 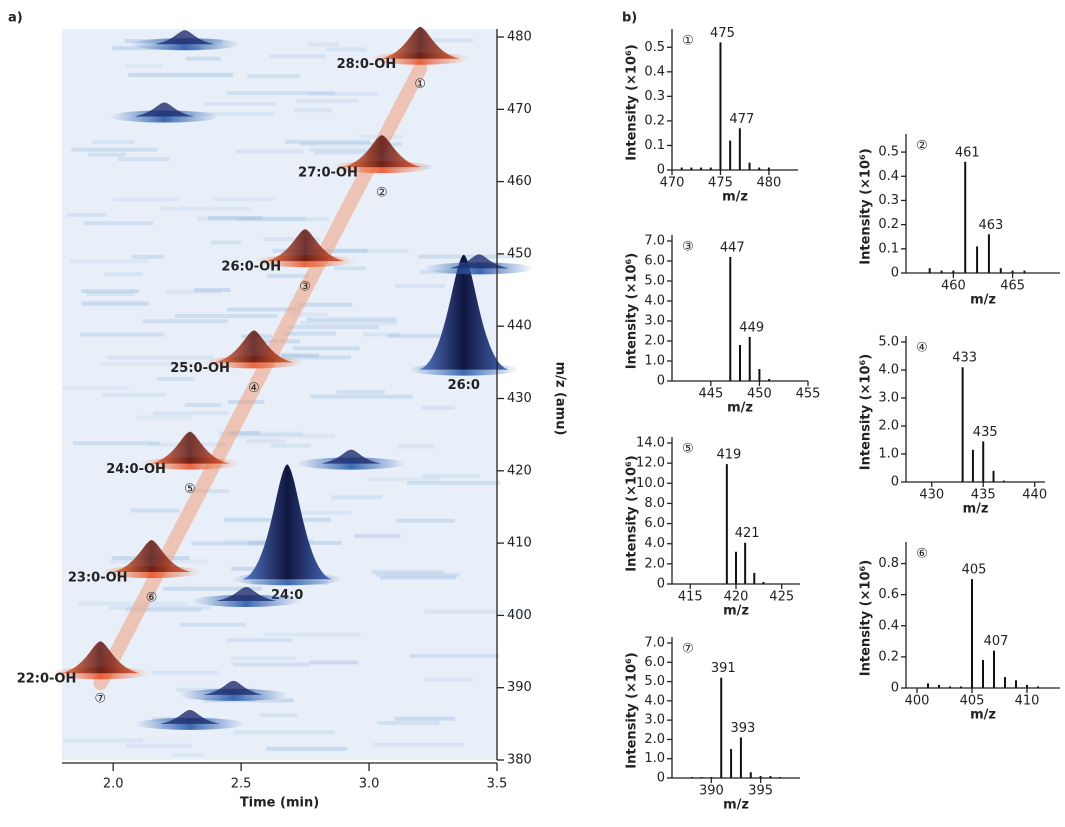 I want to click on x-tick-label: 440, so click(x=1034, y=495).